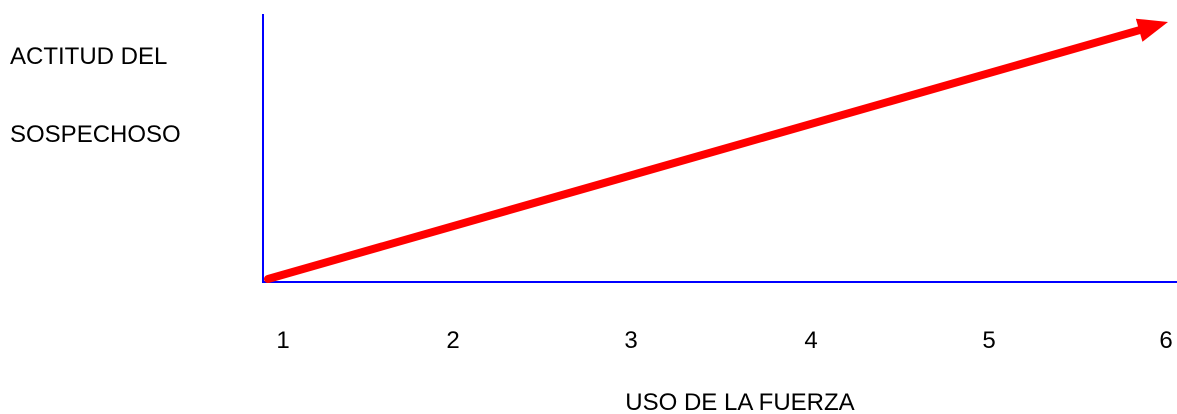 The image size is (1177, 414). Describe the element at coordinates (810, 340) in the screenshot. I see `x-tick-label-4: 4` at that location.